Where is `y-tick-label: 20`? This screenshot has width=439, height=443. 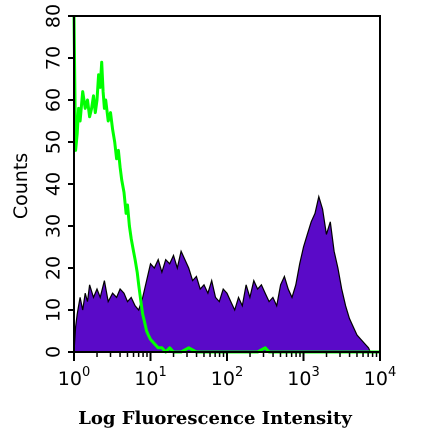 y-tick-label: 20 is located at coordinates (54, 268).